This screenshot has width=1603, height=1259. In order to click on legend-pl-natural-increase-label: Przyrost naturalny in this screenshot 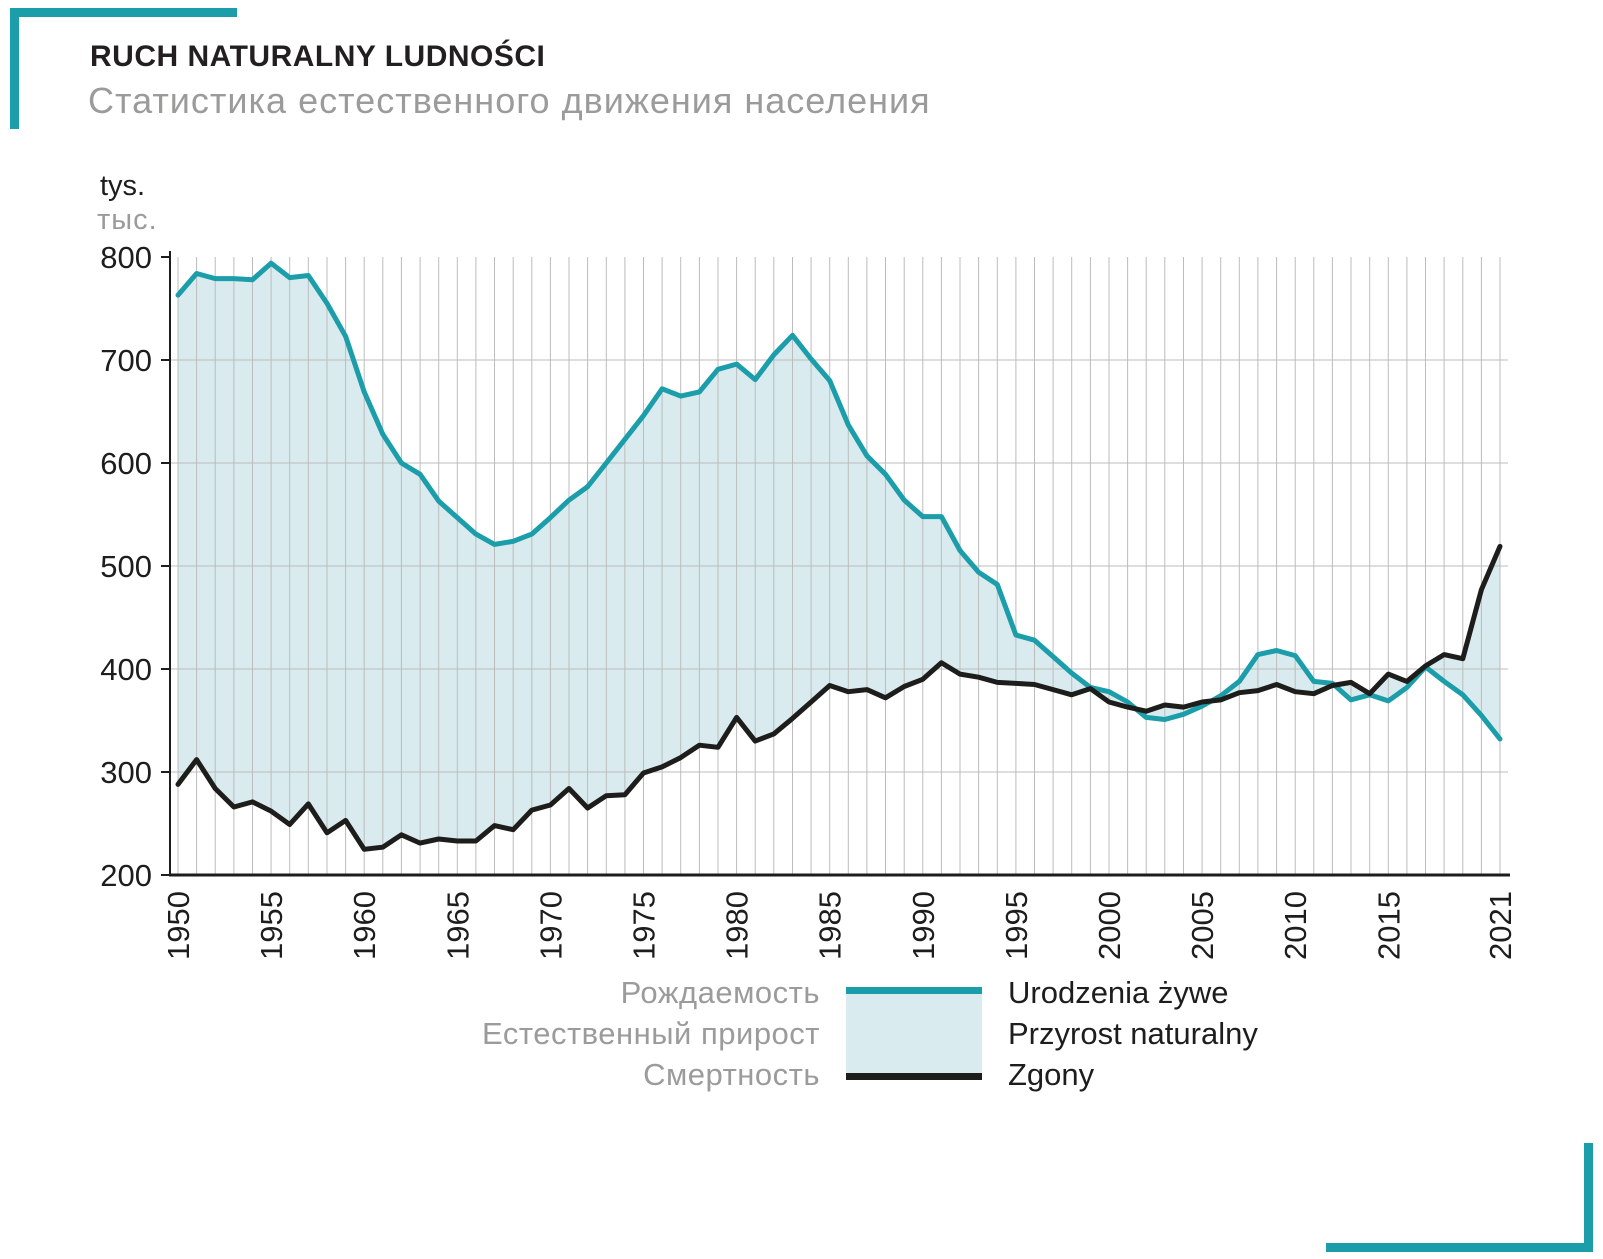, I will do `click(1133, 1033)`.